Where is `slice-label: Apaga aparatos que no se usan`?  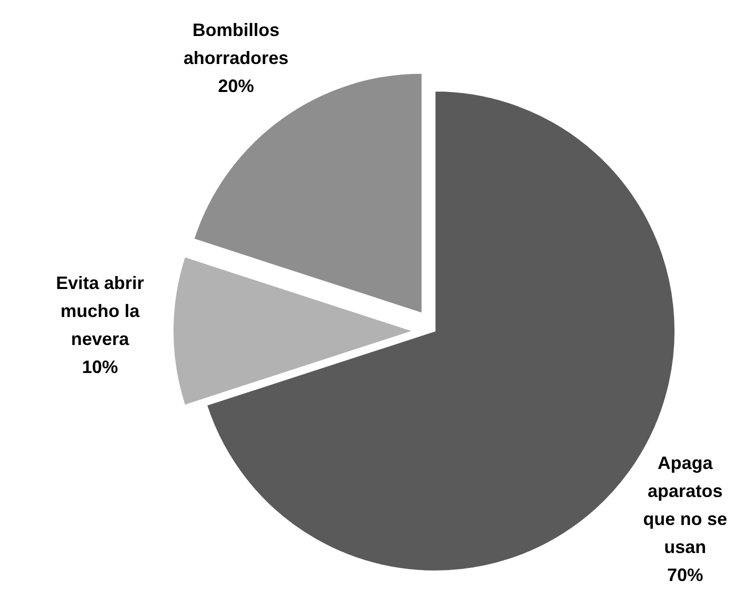 slice-label: Apaga aparatos que no se usan is located at coordinates (685, 504).